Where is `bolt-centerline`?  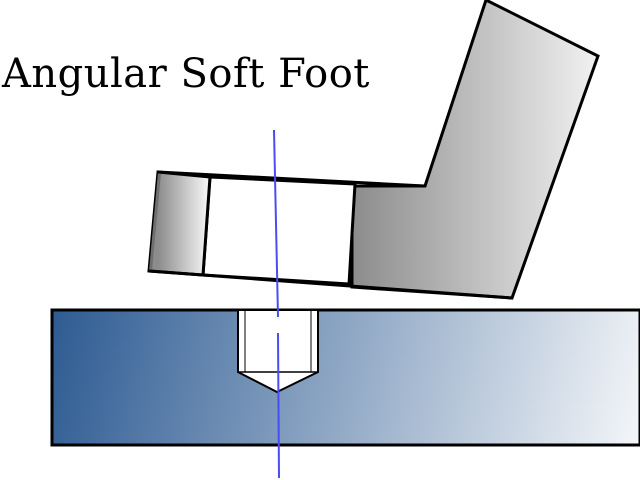
bolt-centerline is located at coordinates (276, 304).